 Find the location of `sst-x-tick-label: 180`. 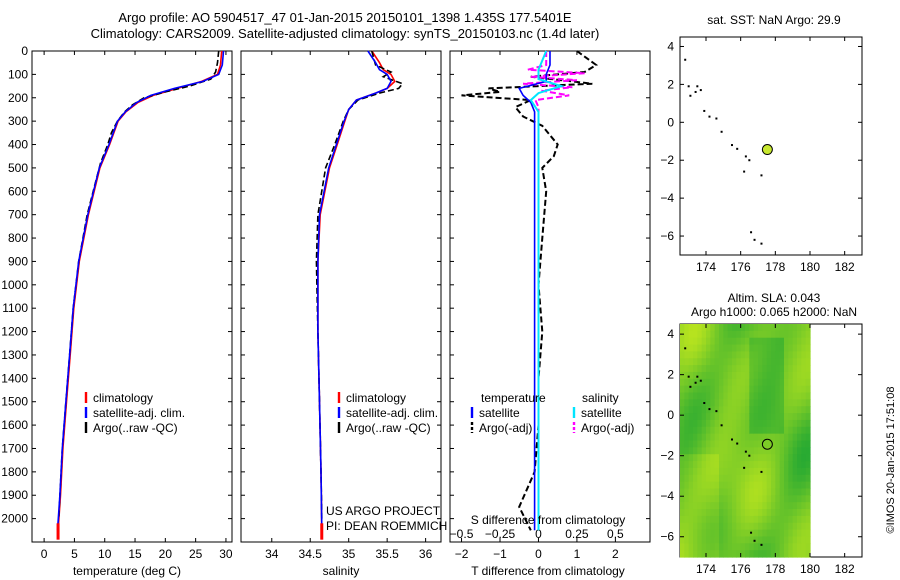

sst-x-tick-label: 180 is located at coordinates (810, 267).